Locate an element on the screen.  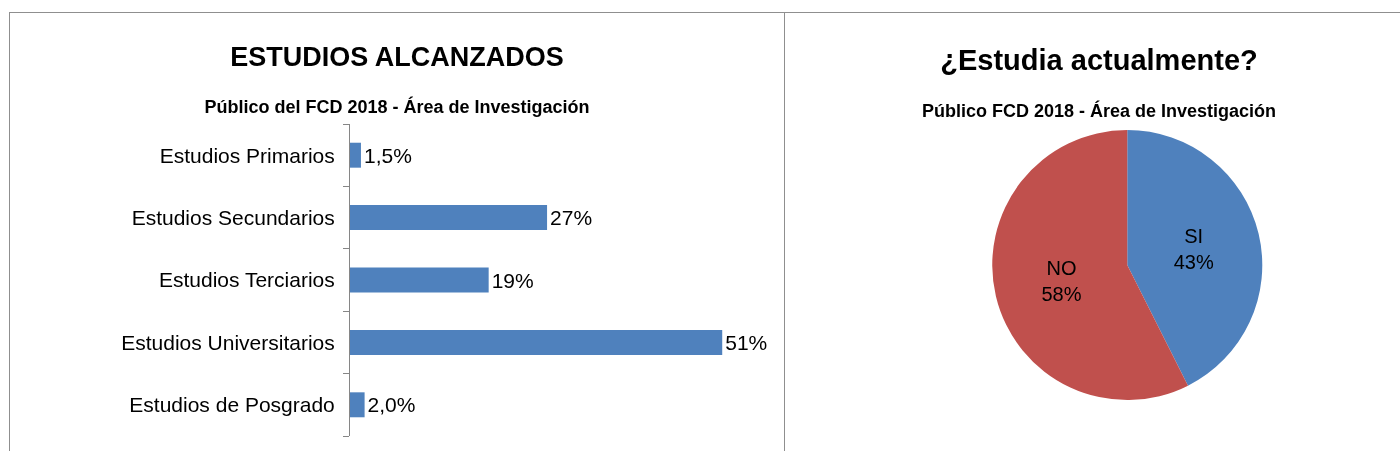
data-label: 19% is located at coordinates (512, 280).